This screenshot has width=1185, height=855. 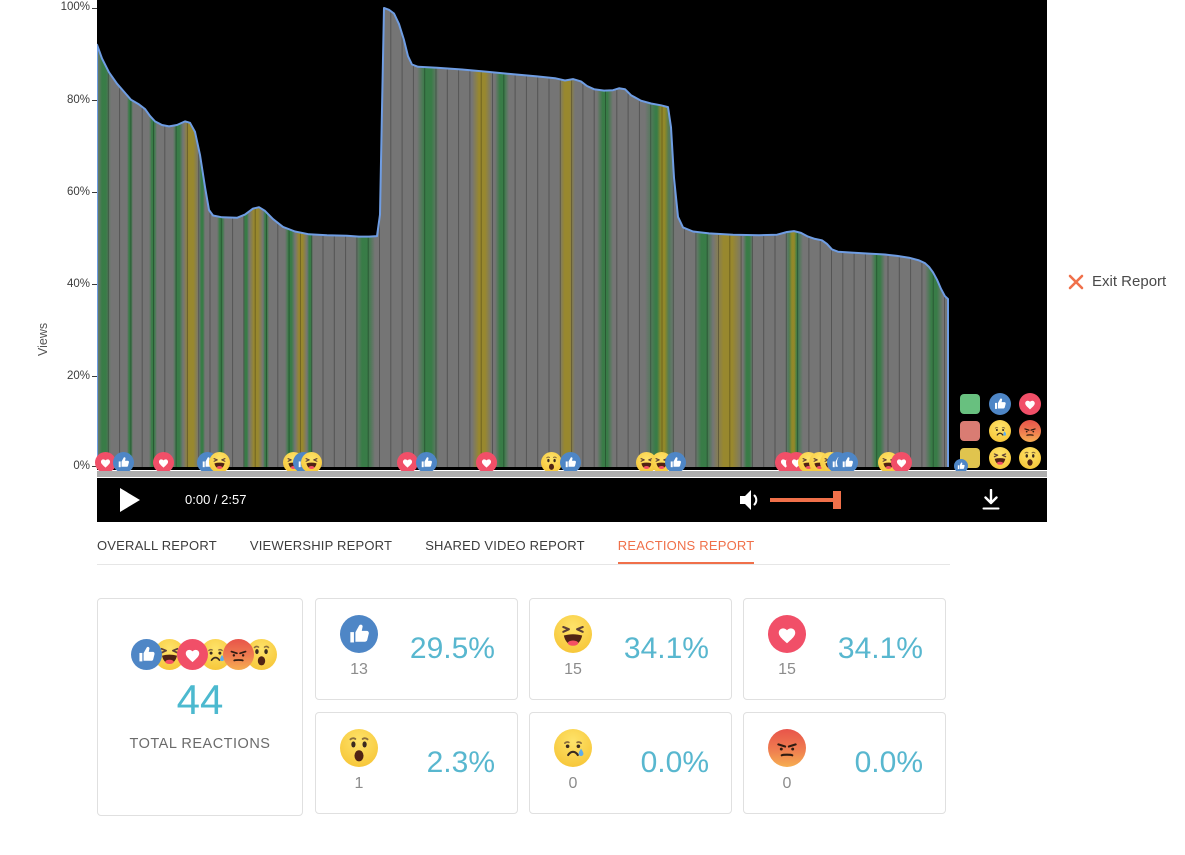 What do you see at coordinates (1030, 431) in the screenshot?
I see `legend-angry-icon` at bounding box center [1030, 431].